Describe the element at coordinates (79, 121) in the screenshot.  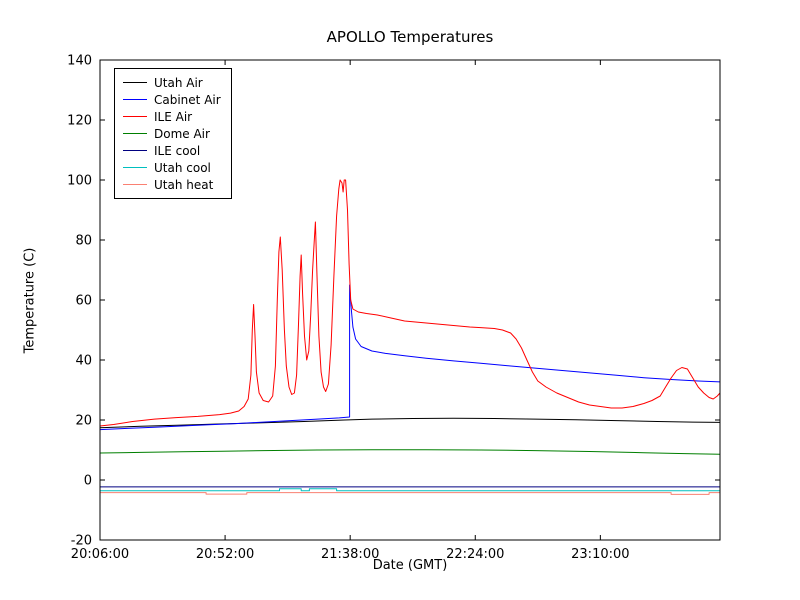
I see `y-tick-label: 120` at that location.